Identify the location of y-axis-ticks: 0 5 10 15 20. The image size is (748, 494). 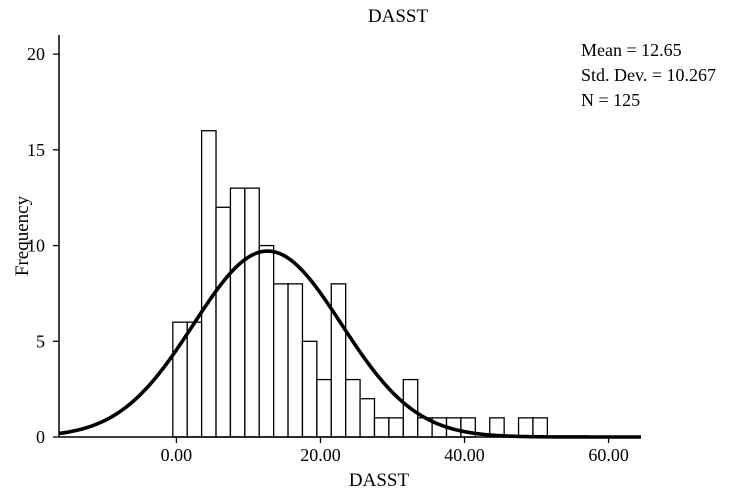
(43, 245).